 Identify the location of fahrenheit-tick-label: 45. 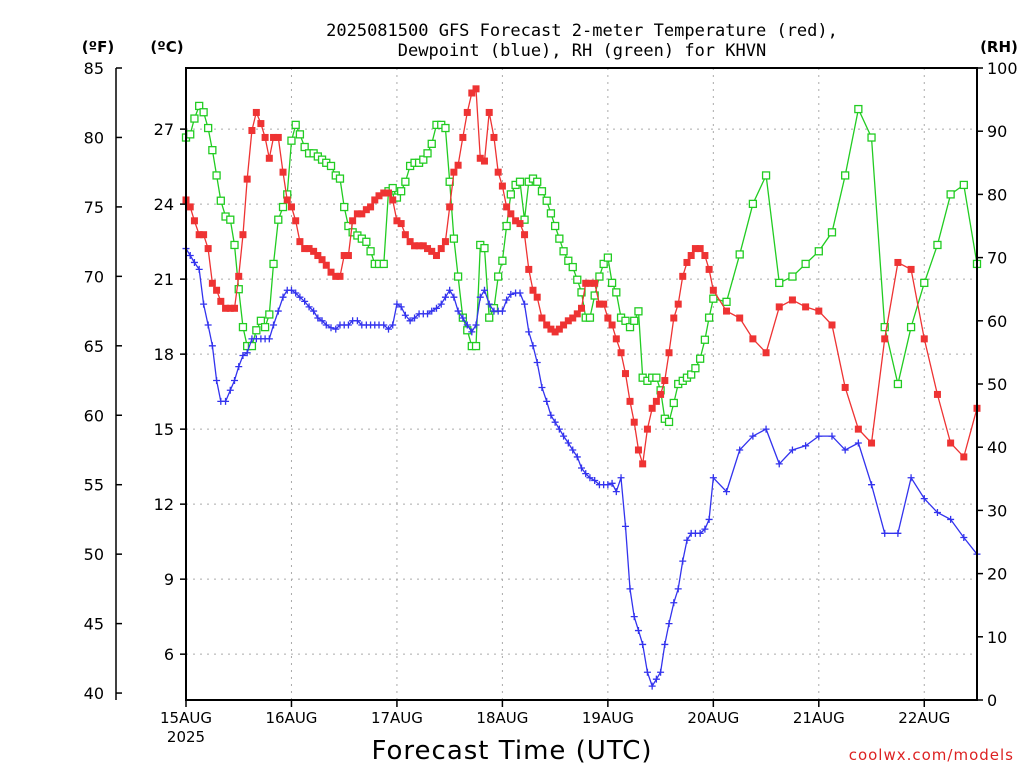
(94, 624).